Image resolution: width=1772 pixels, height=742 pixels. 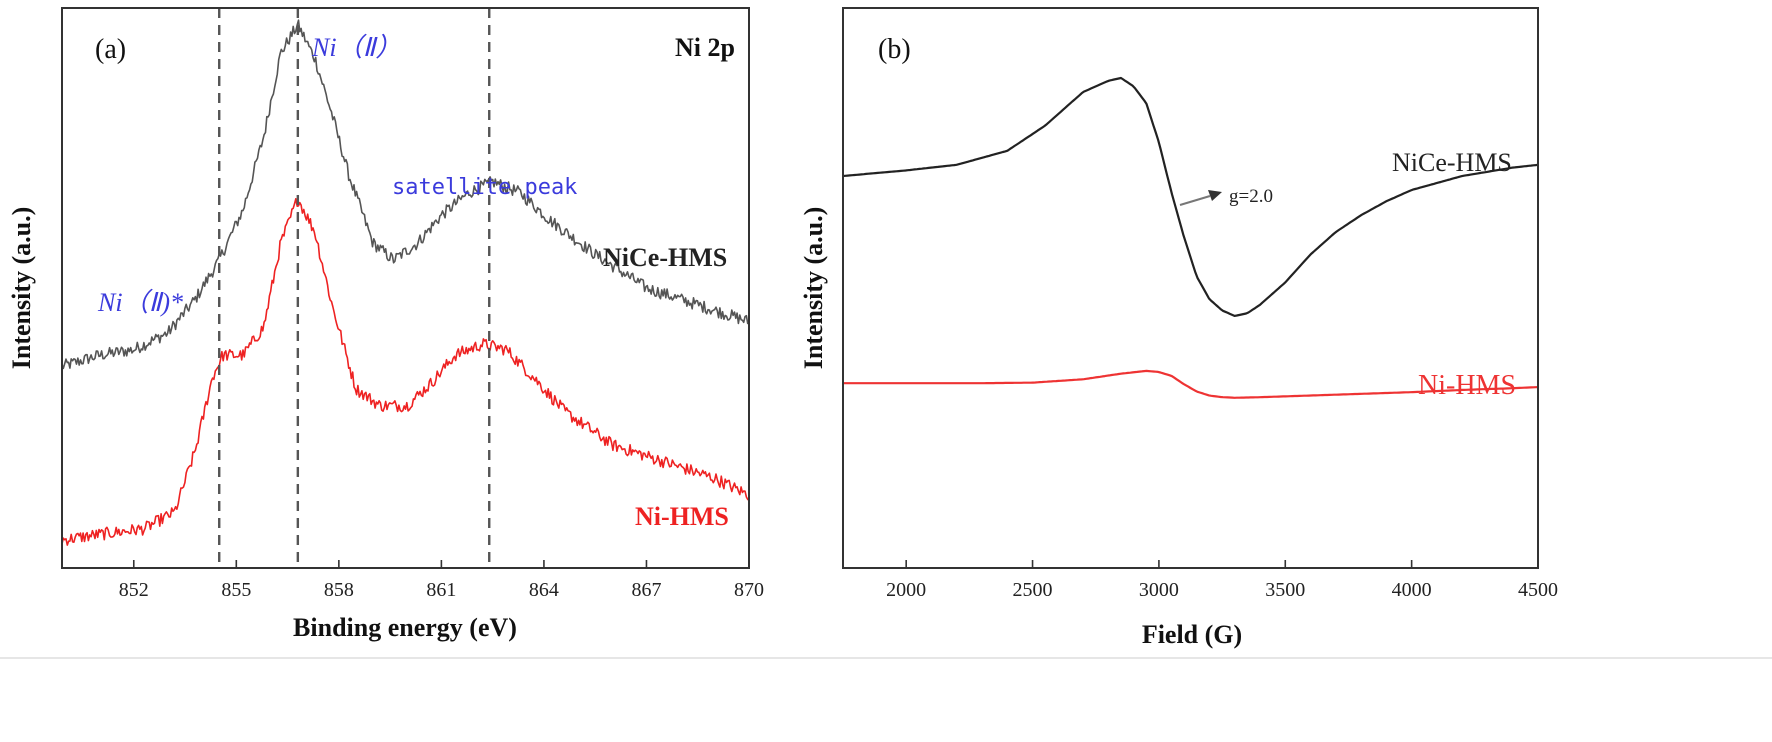 What do you see at coordinates (339, 590) in the screenshot?
I see `x-tick-label: 858` at bounding box center [339, 590].